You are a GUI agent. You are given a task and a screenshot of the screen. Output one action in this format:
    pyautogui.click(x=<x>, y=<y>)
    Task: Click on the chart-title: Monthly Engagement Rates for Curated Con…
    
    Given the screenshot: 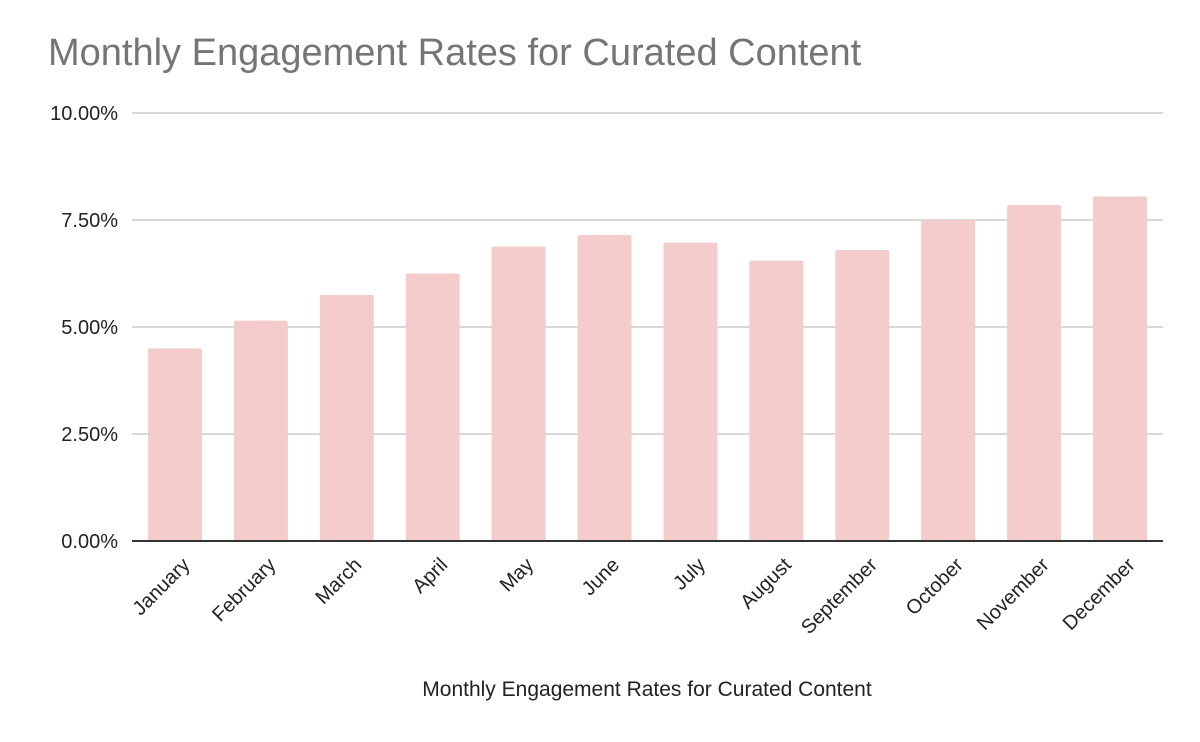 What is the action you would take?
    pyautogui.click(x=455, y=53)
    